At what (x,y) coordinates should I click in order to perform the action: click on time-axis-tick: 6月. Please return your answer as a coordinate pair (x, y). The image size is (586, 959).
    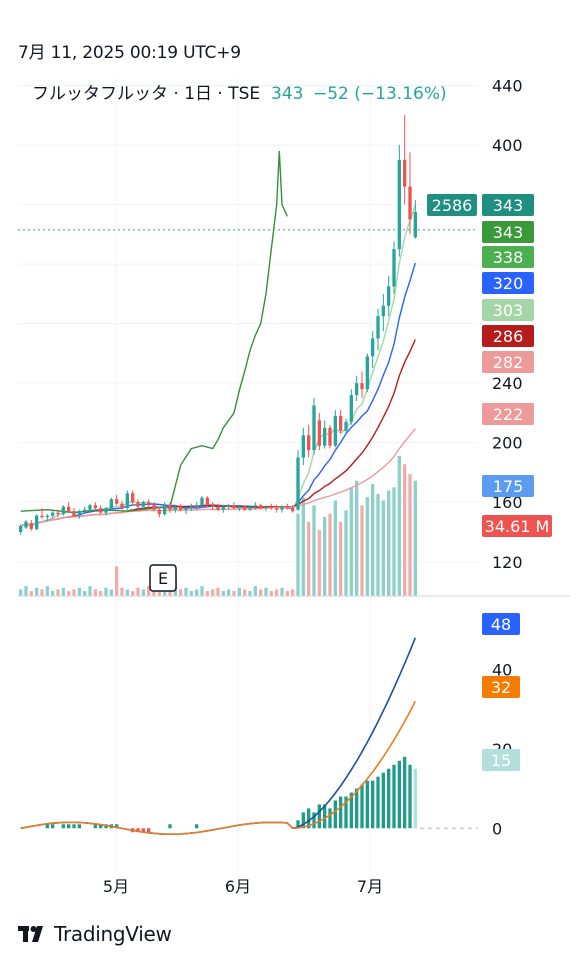
    Looking at the image, I should click on (238, 886).